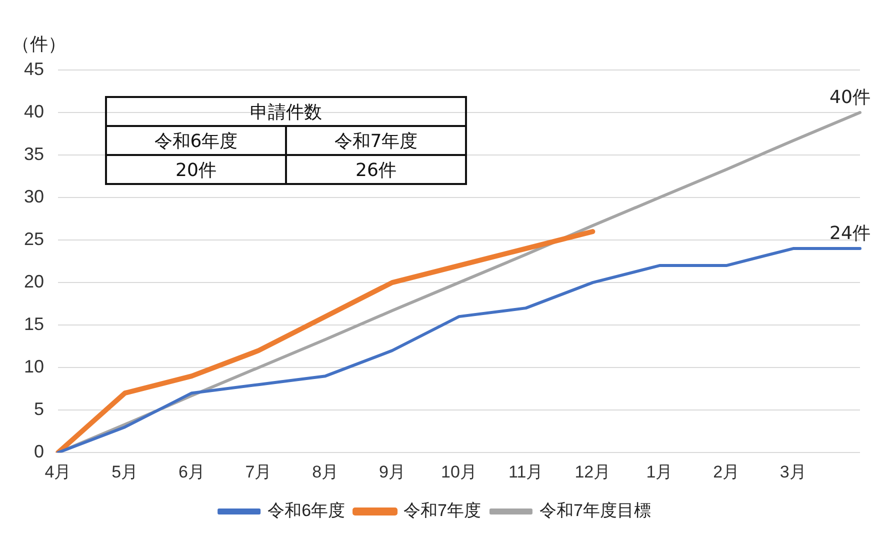  What do you see at coordinates (850, 97) in the screenshot?
I see `annotation: 40件` at bounding box center [850, 97].